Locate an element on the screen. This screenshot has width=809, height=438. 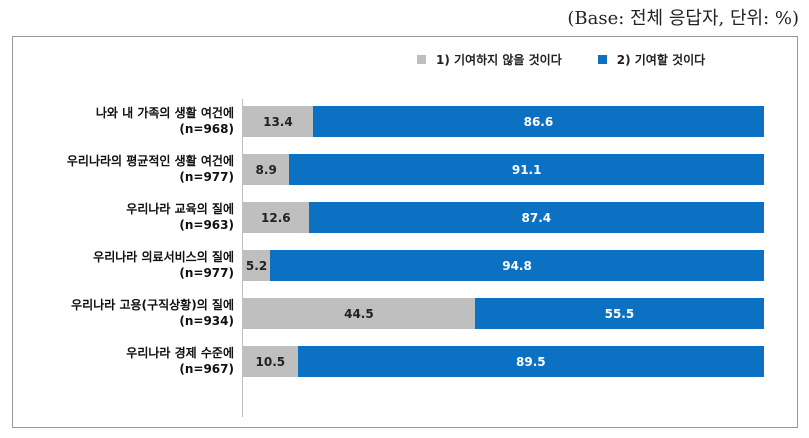
bar-segment-contribute: 94.8 is located at coordinates (517, 265).